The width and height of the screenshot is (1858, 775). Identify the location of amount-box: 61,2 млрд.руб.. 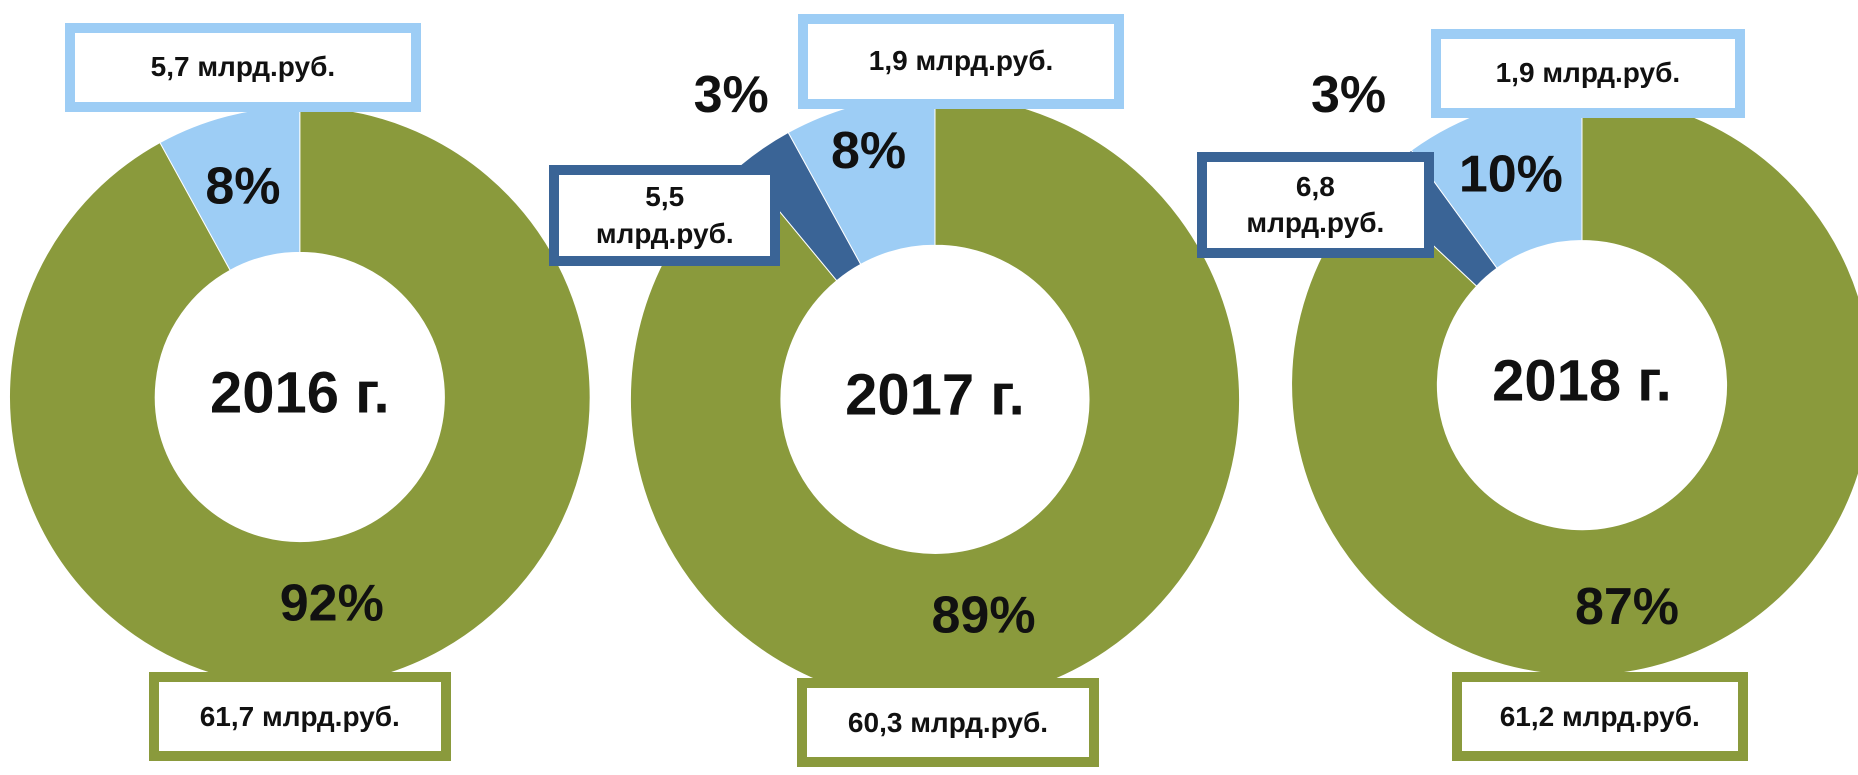
(1599, 717).